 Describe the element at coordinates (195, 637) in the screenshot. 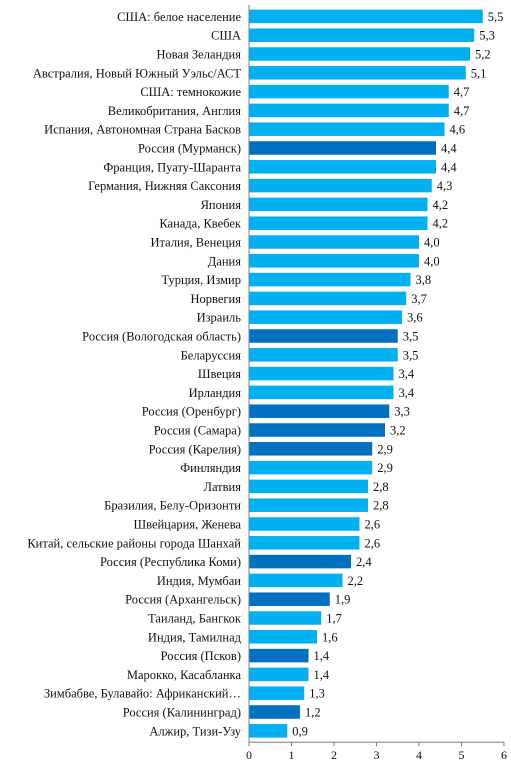

I see `category-label: Индия, Тамилнад` at that location.